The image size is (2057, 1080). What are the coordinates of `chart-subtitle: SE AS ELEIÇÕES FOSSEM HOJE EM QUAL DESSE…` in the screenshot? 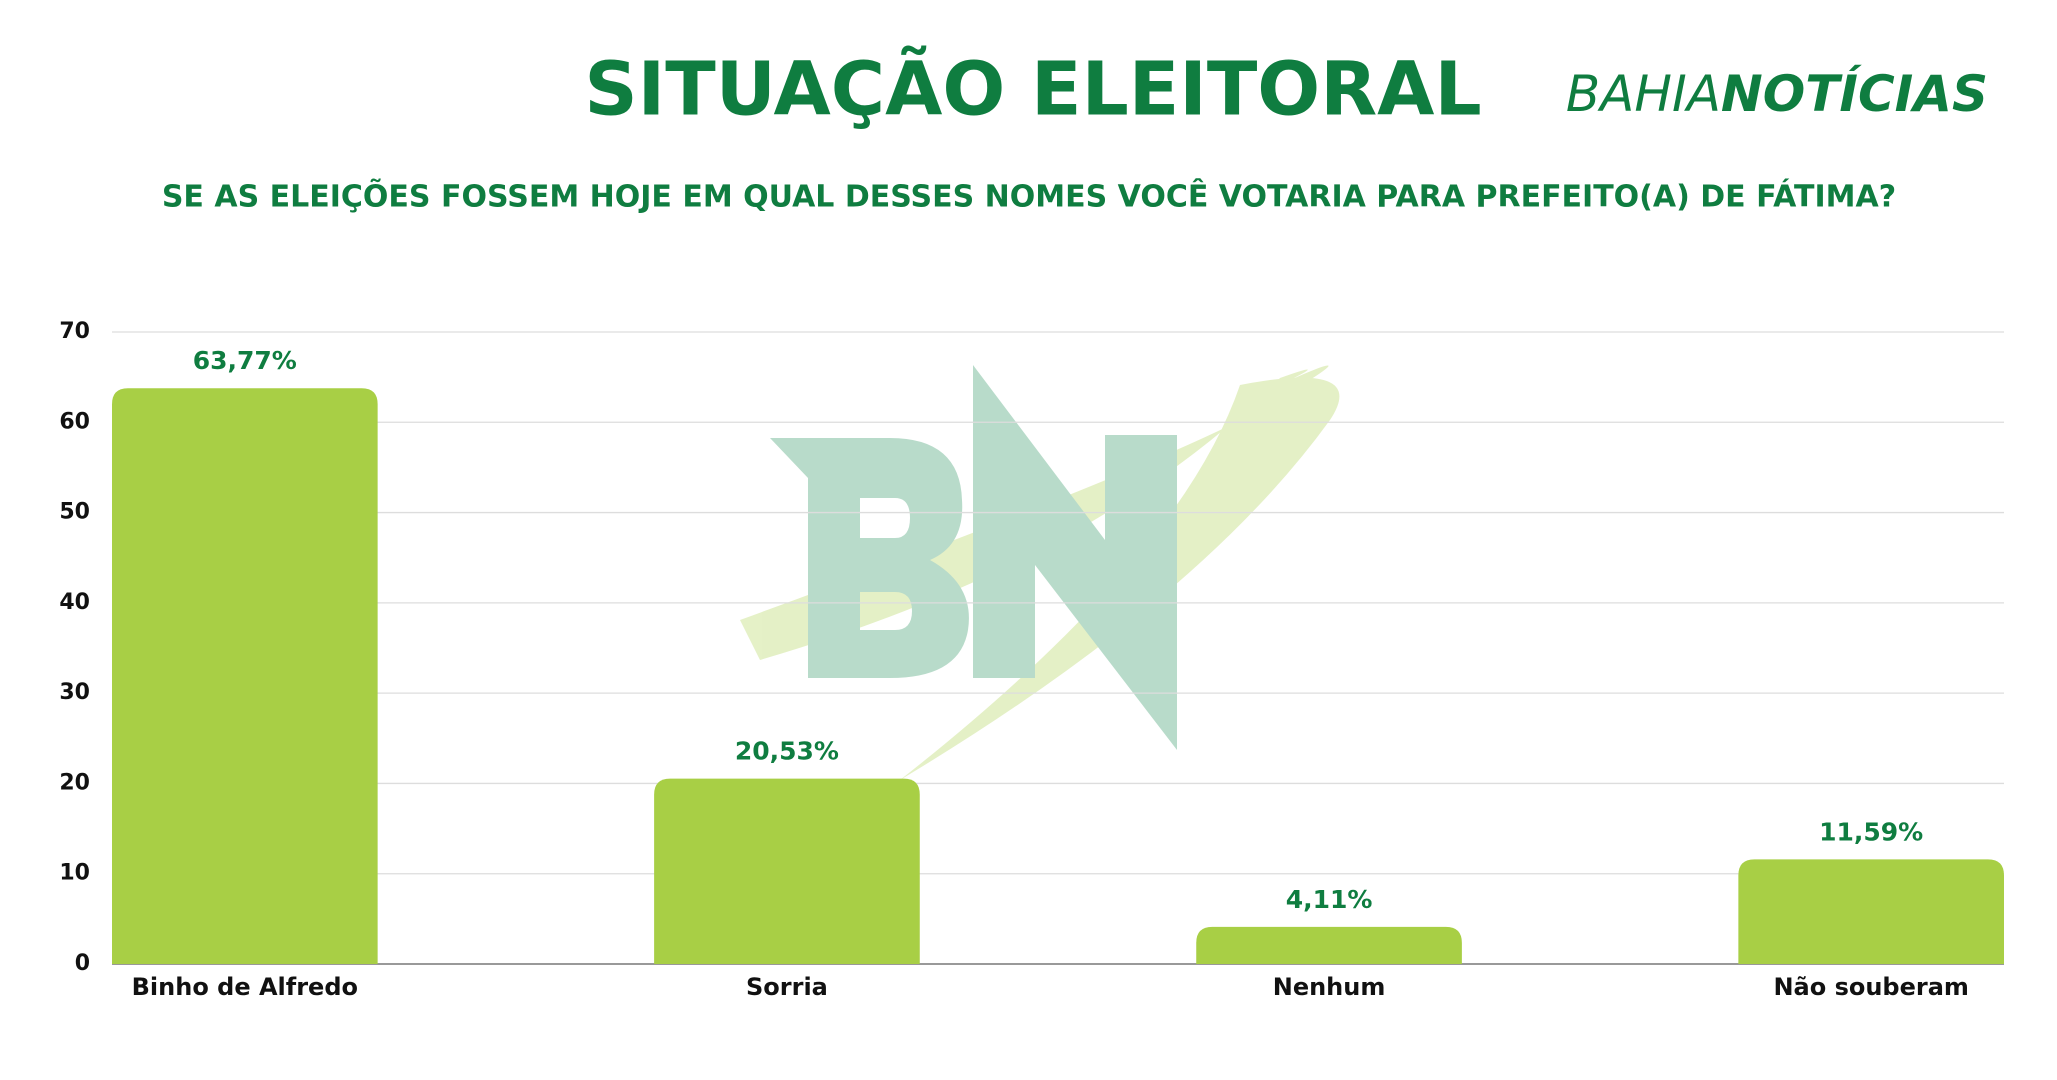 It's located at (1029, 196).